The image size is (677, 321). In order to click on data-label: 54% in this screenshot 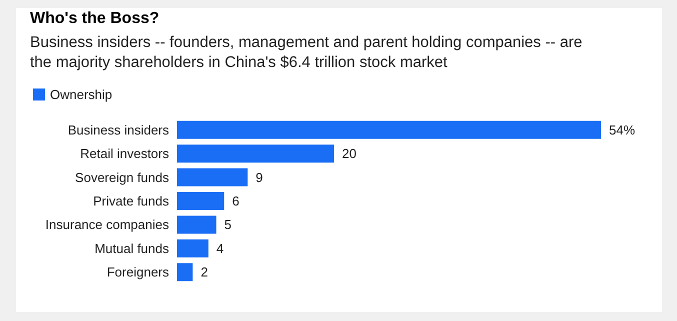, I will do `click(622, 130)`.